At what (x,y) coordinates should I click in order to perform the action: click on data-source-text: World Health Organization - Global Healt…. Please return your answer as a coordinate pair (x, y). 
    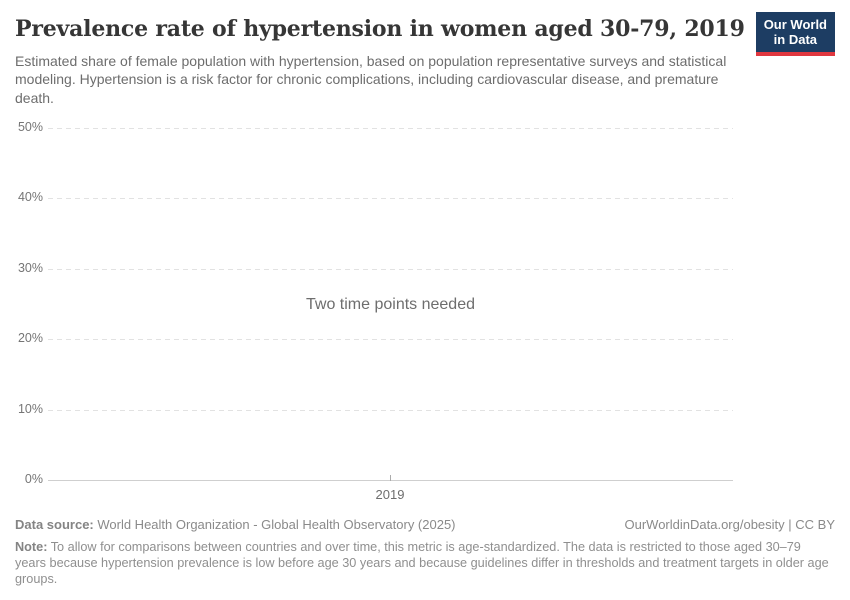
    Looking at the image, I should click on (274, 524).